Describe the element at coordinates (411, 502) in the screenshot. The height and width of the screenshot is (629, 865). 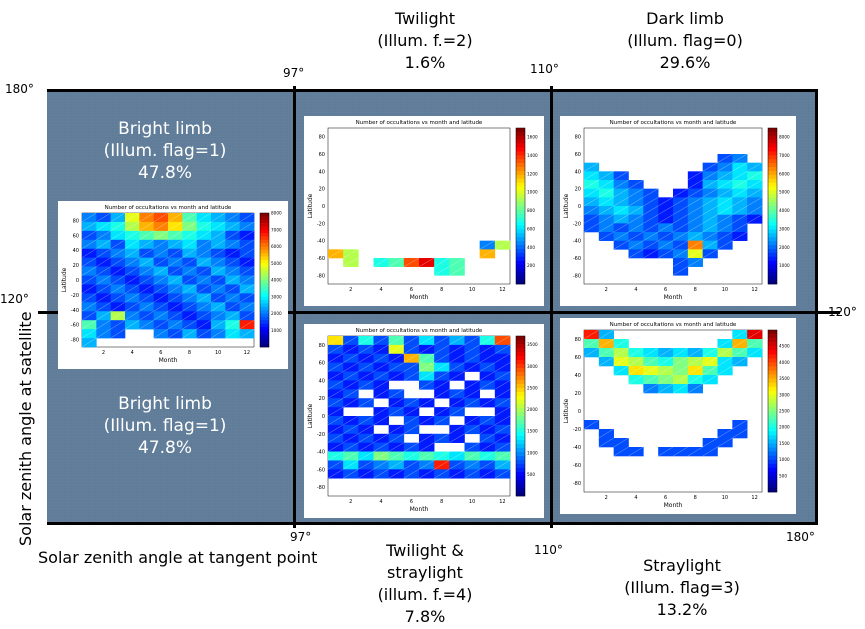
I see `x-tick-label: 6` at that location.